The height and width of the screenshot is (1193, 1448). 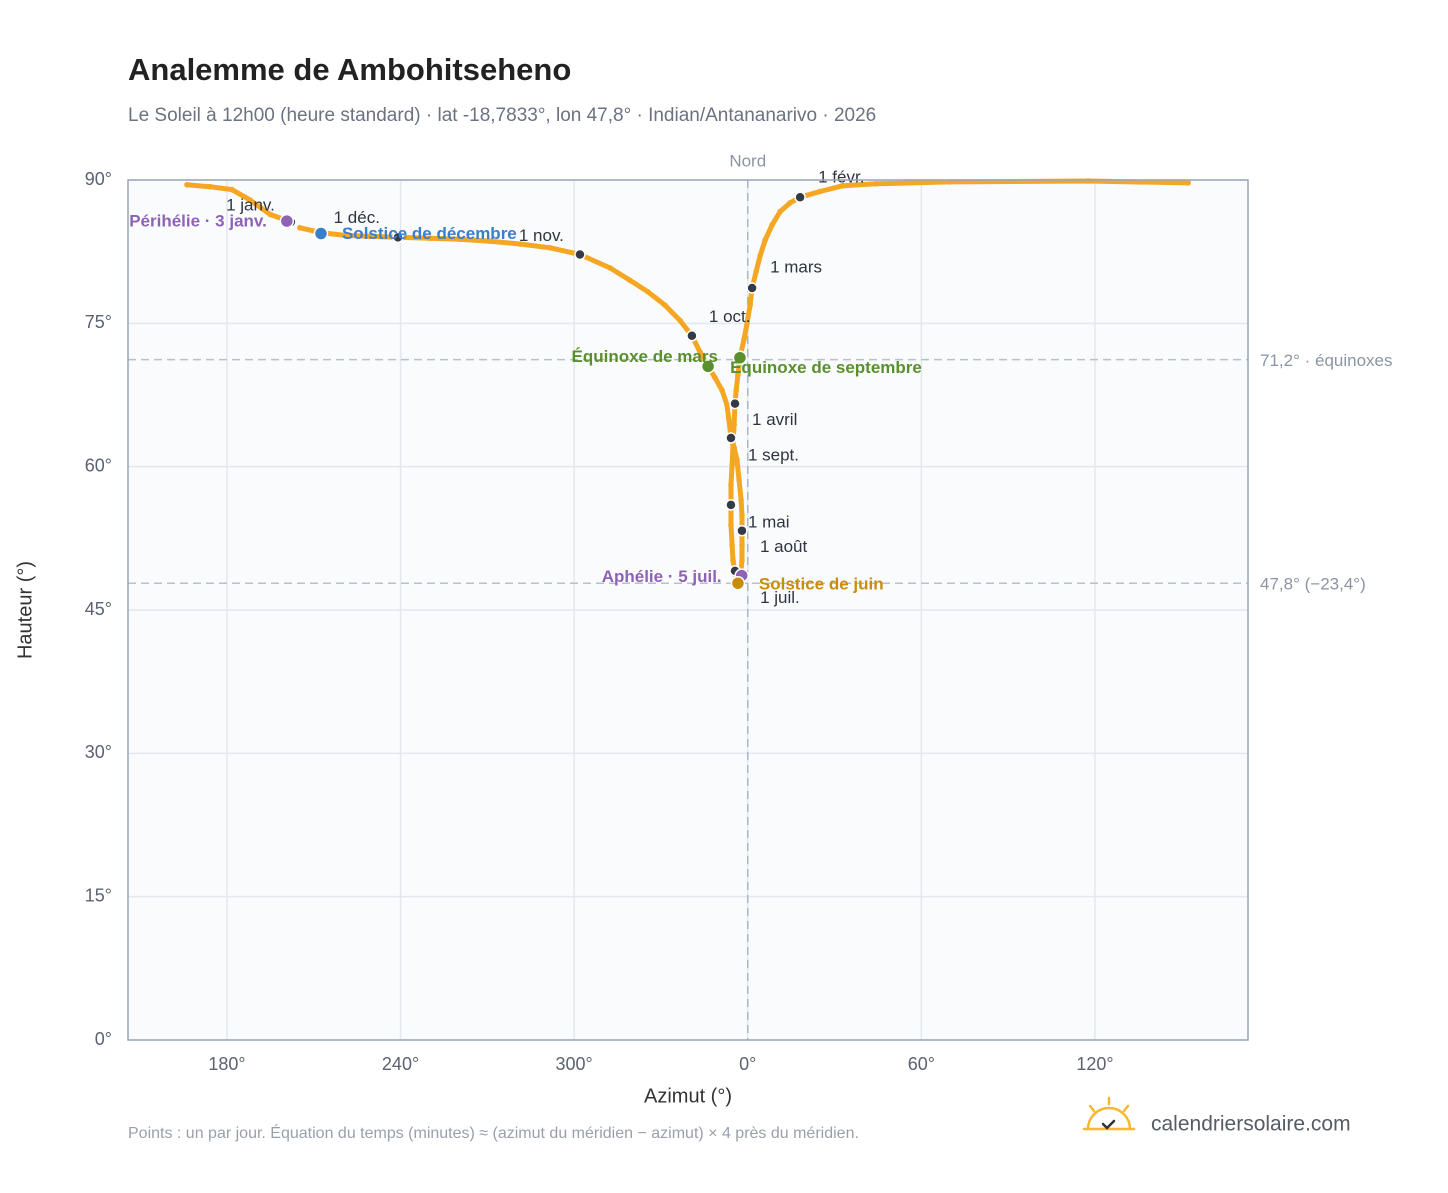 What do you see at coordinates (541, 235) in the screenshot?
I see `month-label: 1 nov.` at bounding box center [541, 235].